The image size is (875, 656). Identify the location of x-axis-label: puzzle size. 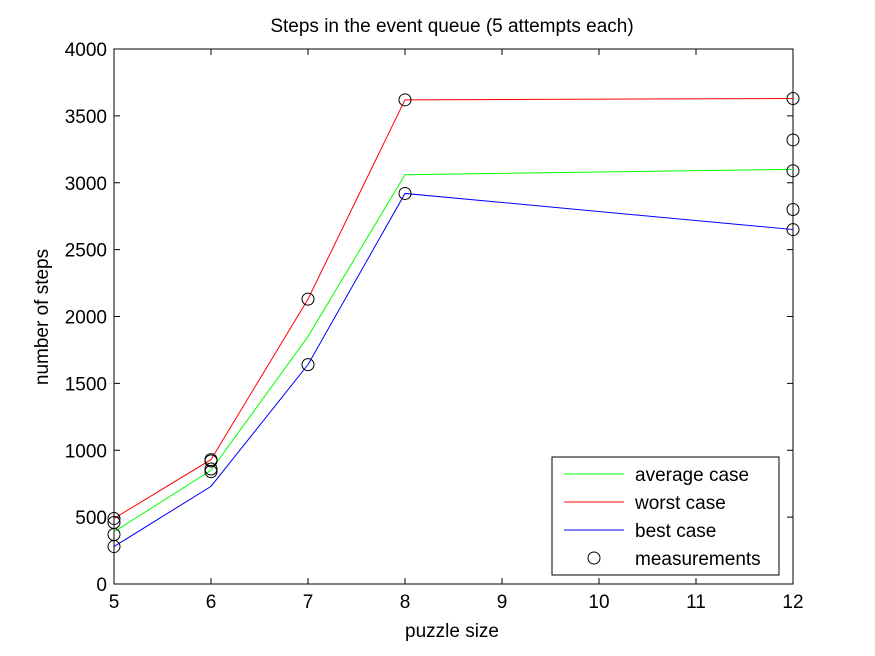
(452, 631).